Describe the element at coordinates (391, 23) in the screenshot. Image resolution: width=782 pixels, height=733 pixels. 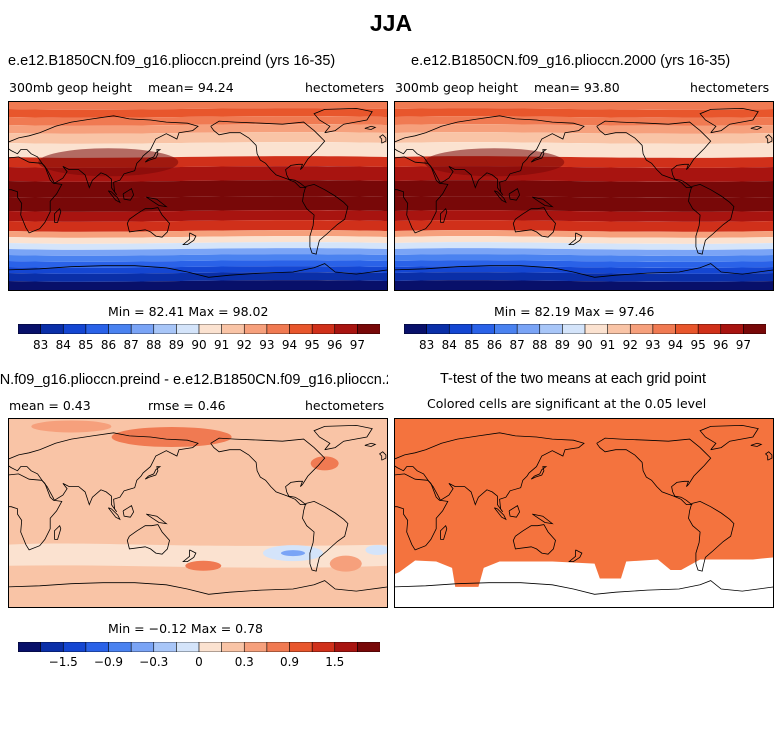
I see `main-title: JJA` at that location.